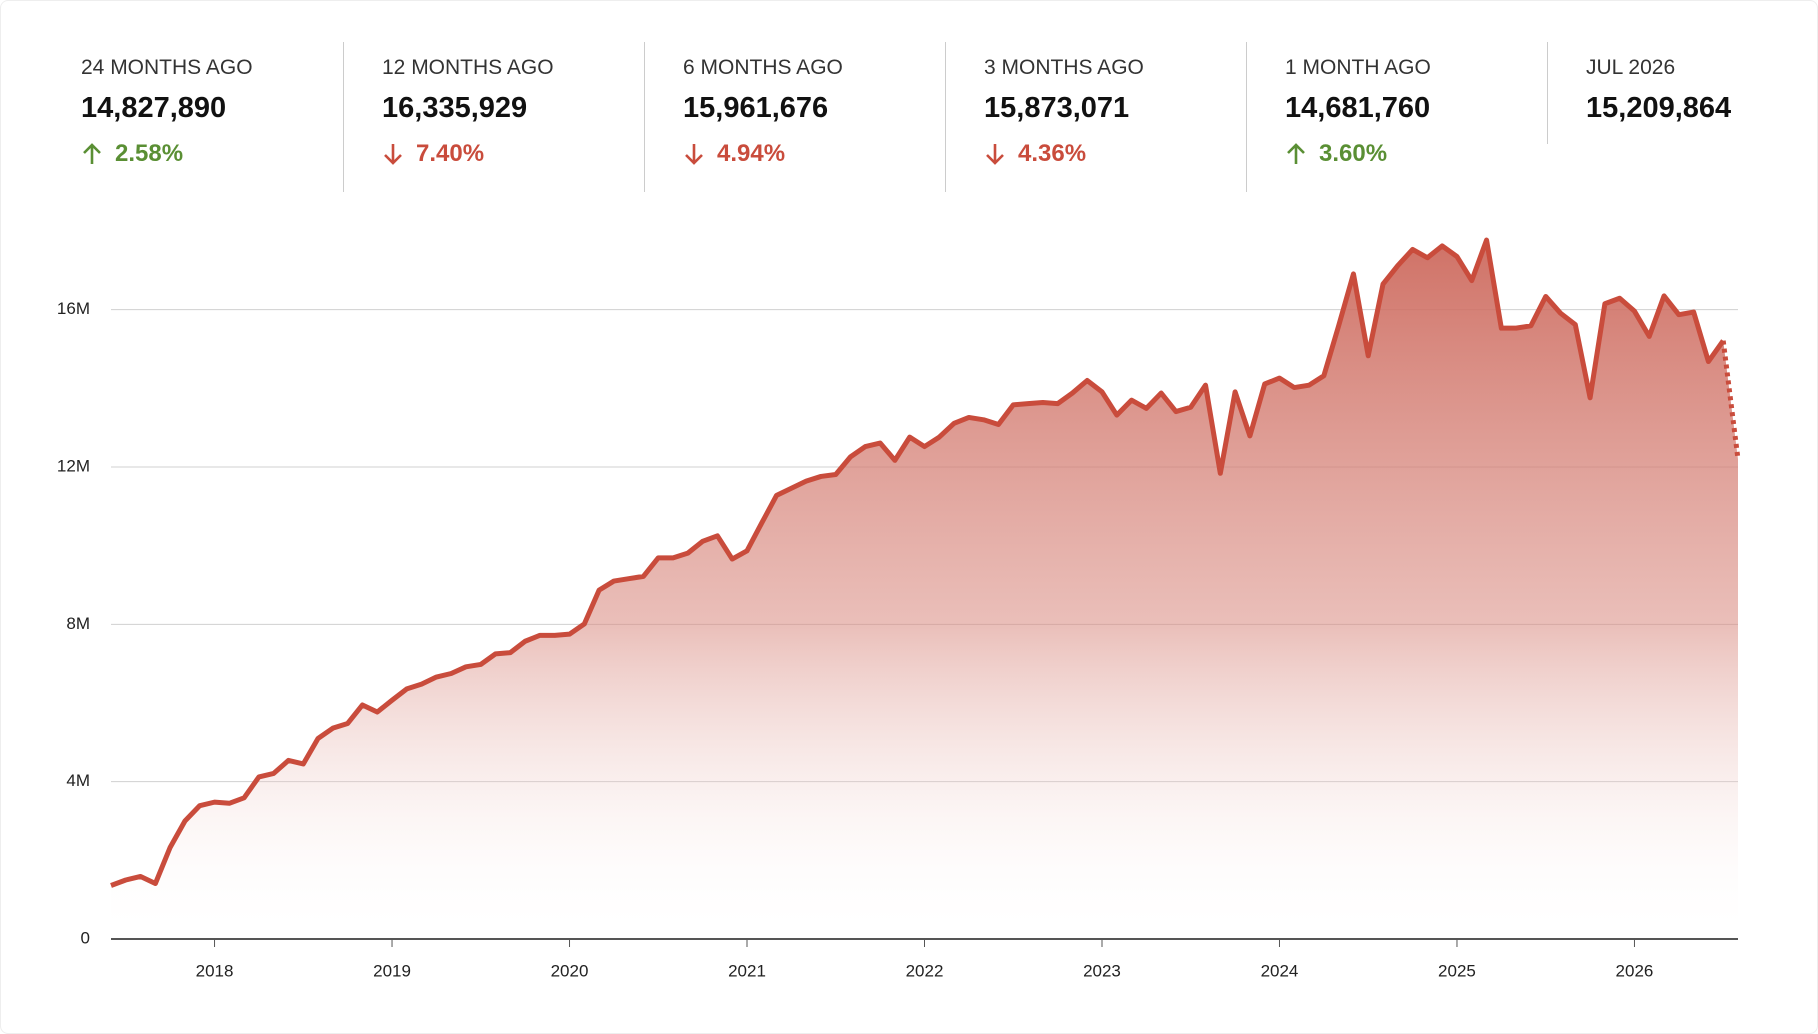 This screenshot has height=1034, width=1818. What do you see at coordinates (1358, 108) in the screenshot?
I see `stat-value: 14,681,760` at bounding box center [1358, 108].